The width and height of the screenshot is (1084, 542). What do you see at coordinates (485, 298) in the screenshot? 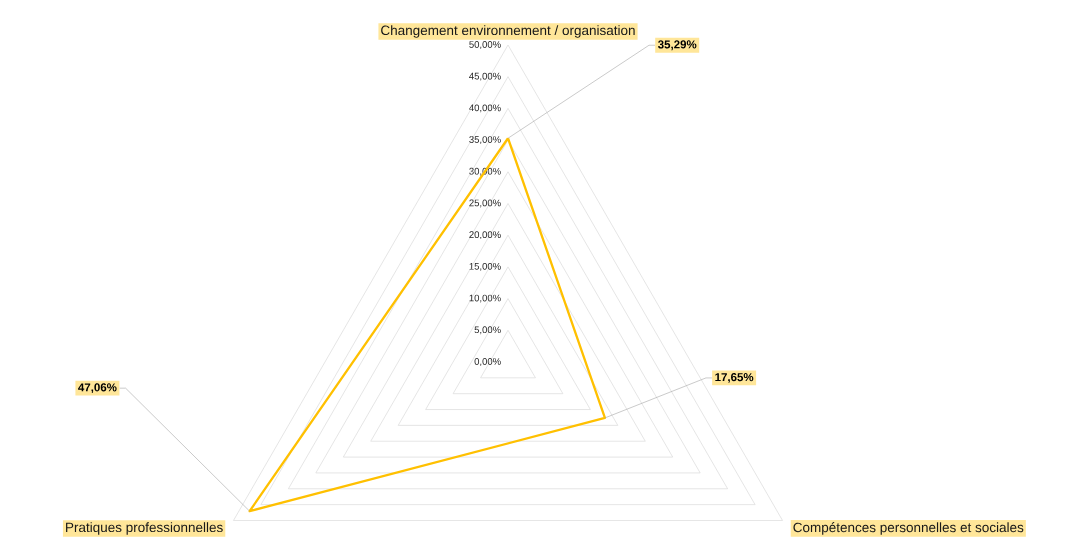
I see `y-tick-label: 10,00%` at bounding box center [485, 298].